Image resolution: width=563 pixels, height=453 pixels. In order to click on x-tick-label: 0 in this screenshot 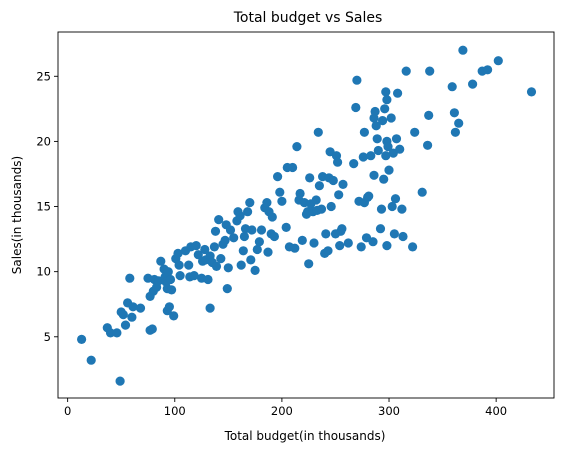, I will do `click(67, 411)`.